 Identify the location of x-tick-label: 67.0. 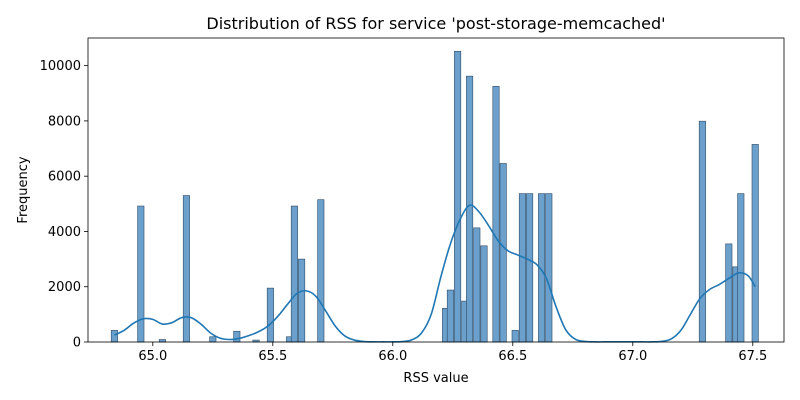
(632, 356).